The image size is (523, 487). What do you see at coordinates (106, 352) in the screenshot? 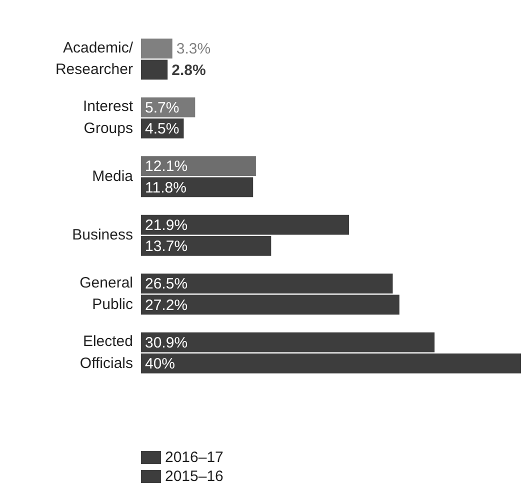
I see `y-tick-label: Elected Officials` at bounding box center [106, 352].